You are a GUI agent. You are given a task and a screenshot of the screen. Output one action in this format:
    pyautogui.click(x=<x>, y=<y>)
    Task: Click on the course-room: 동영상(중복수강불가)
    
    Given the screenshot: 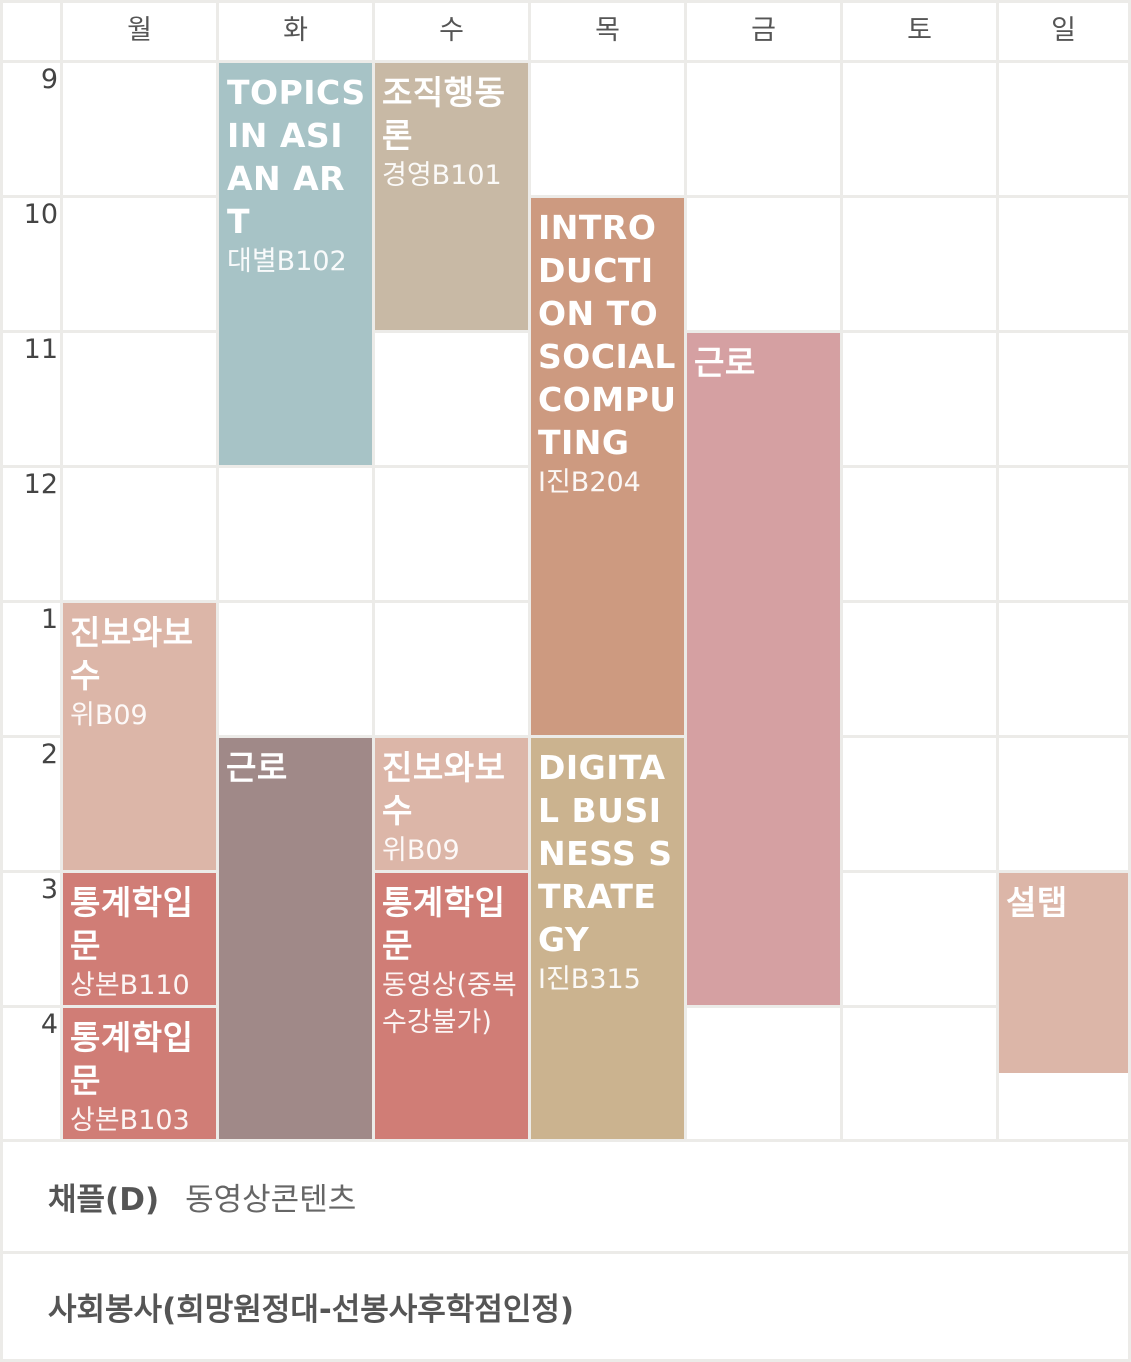 What is the action you would take?
    pyautogui.click(x=449, y=1004)
    